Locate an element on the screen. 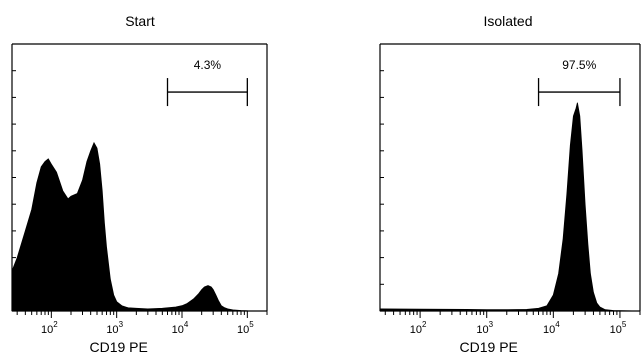 This screenshot has height=358, width=643. gate-percentage-label: 97.5% is located at coordinates (579, 65).